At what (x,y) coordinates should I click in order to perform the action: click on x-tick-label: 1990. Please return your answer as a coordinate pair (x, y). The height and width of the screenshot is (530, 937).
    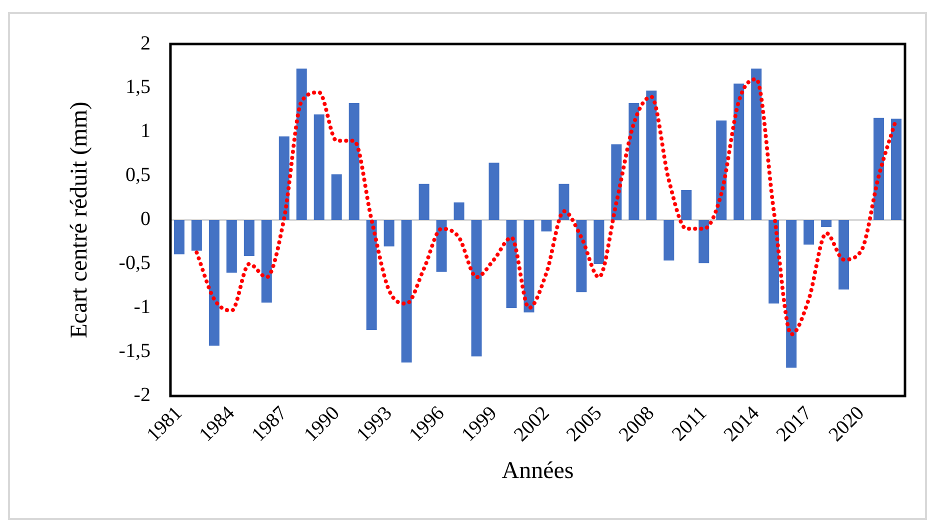
    Looking at the image, I should click on (322, 424).